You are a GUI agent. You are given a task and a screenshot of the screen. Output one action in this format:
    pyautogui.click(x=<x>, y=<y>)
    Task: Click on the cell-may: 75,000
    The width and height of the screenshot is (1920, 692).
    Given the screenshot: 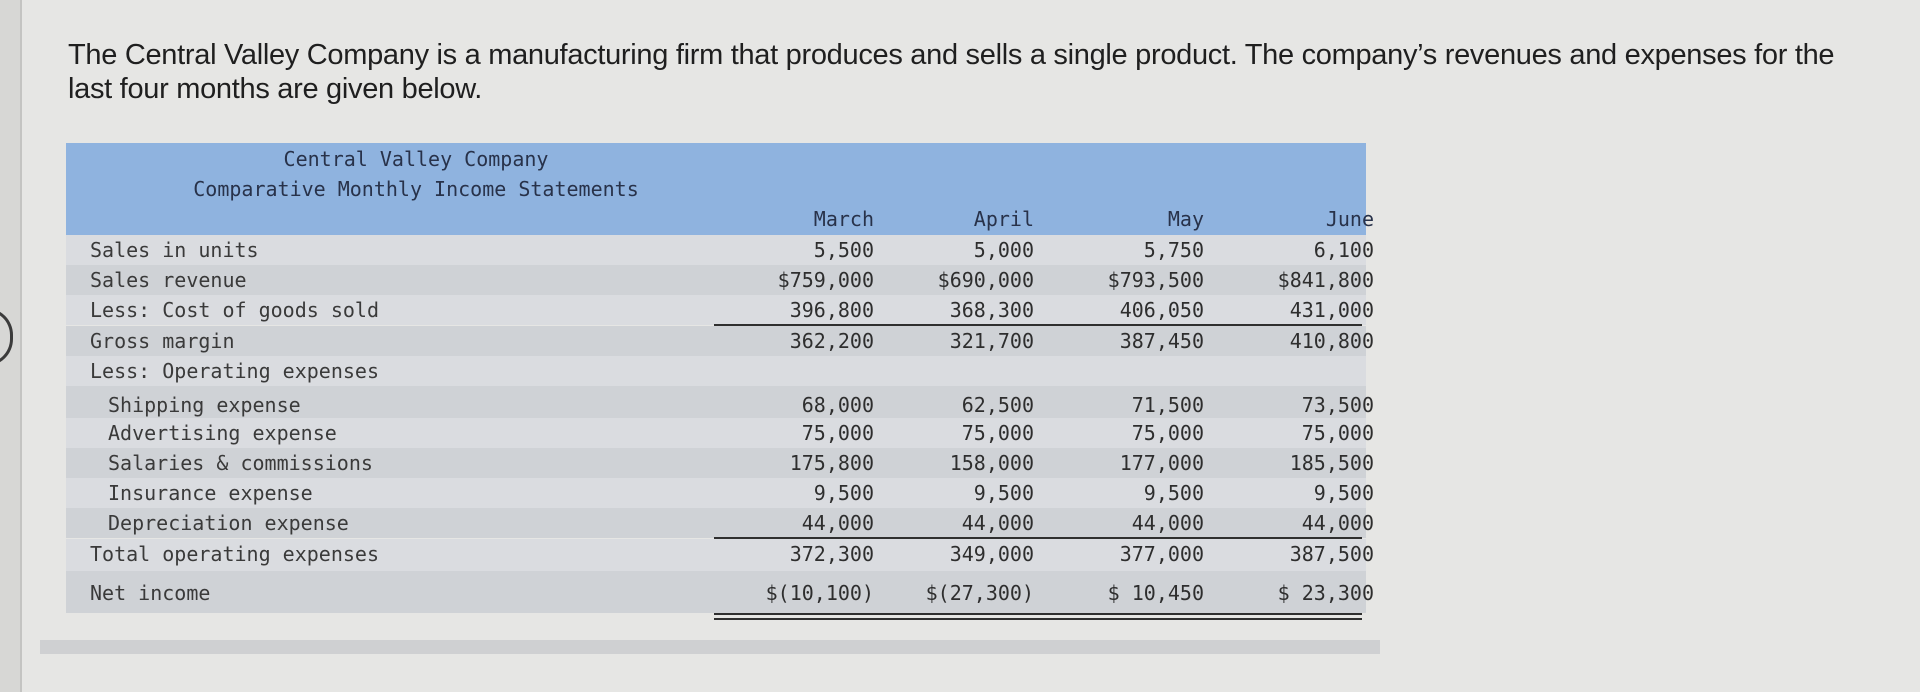 What is the action you would take?
    pyautogui.click(x=1167, y=433)
    